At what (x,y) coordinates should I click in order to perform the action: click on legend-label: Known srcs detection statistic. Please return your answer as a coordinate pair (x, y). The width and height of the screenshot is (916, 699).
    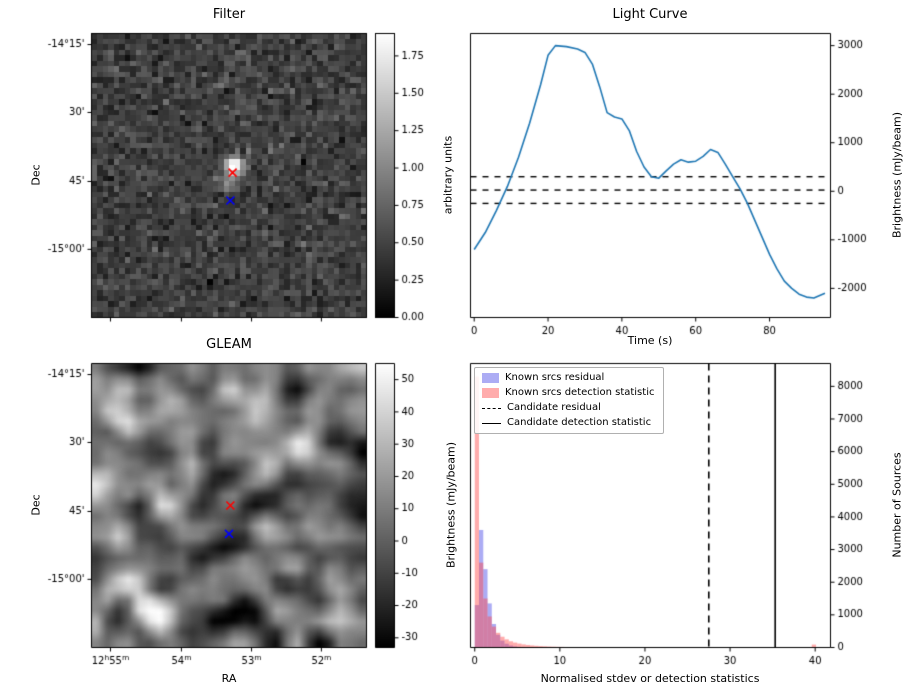
    Looking at the image, I should click on (580, 392).